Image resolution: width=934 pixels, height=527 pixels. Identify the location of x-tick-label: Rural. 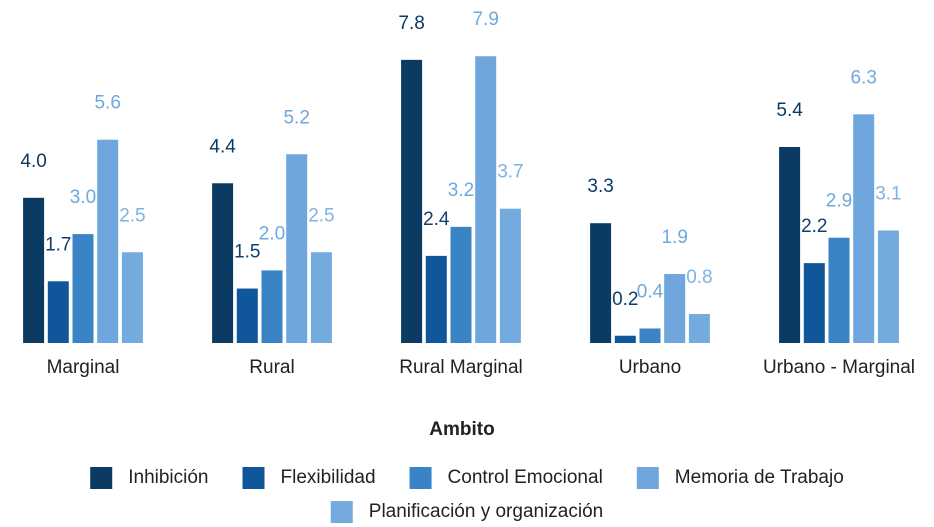
(271, 367).